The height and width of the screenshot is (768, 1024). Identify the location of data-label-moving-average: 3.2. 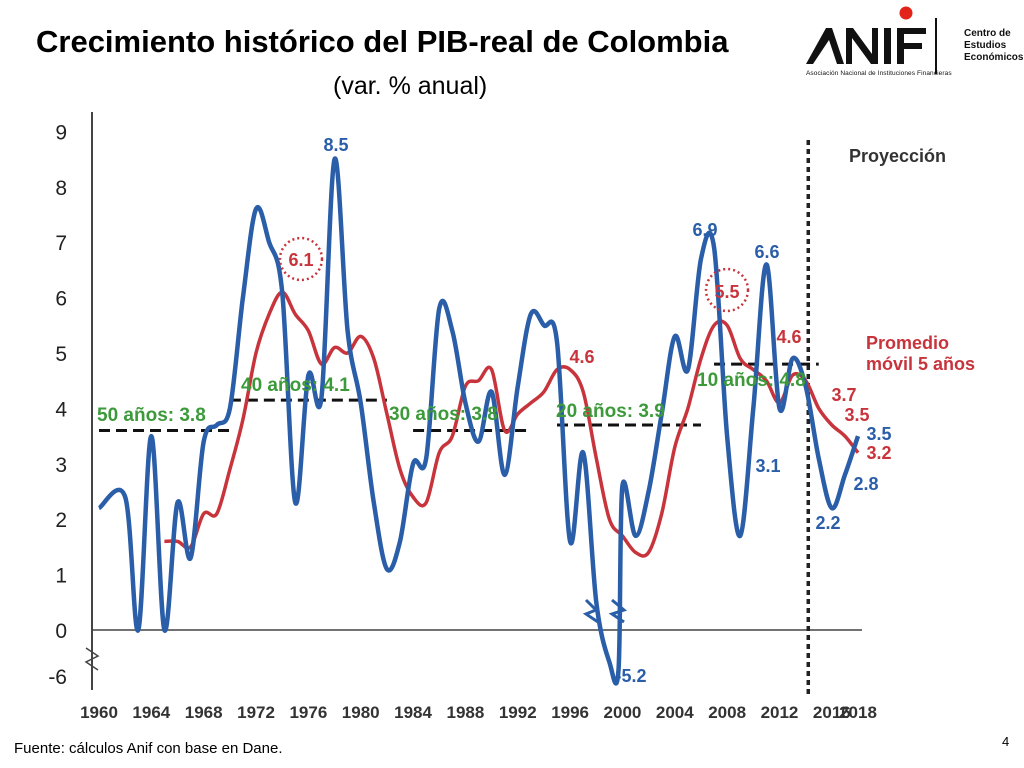
(878, 453).